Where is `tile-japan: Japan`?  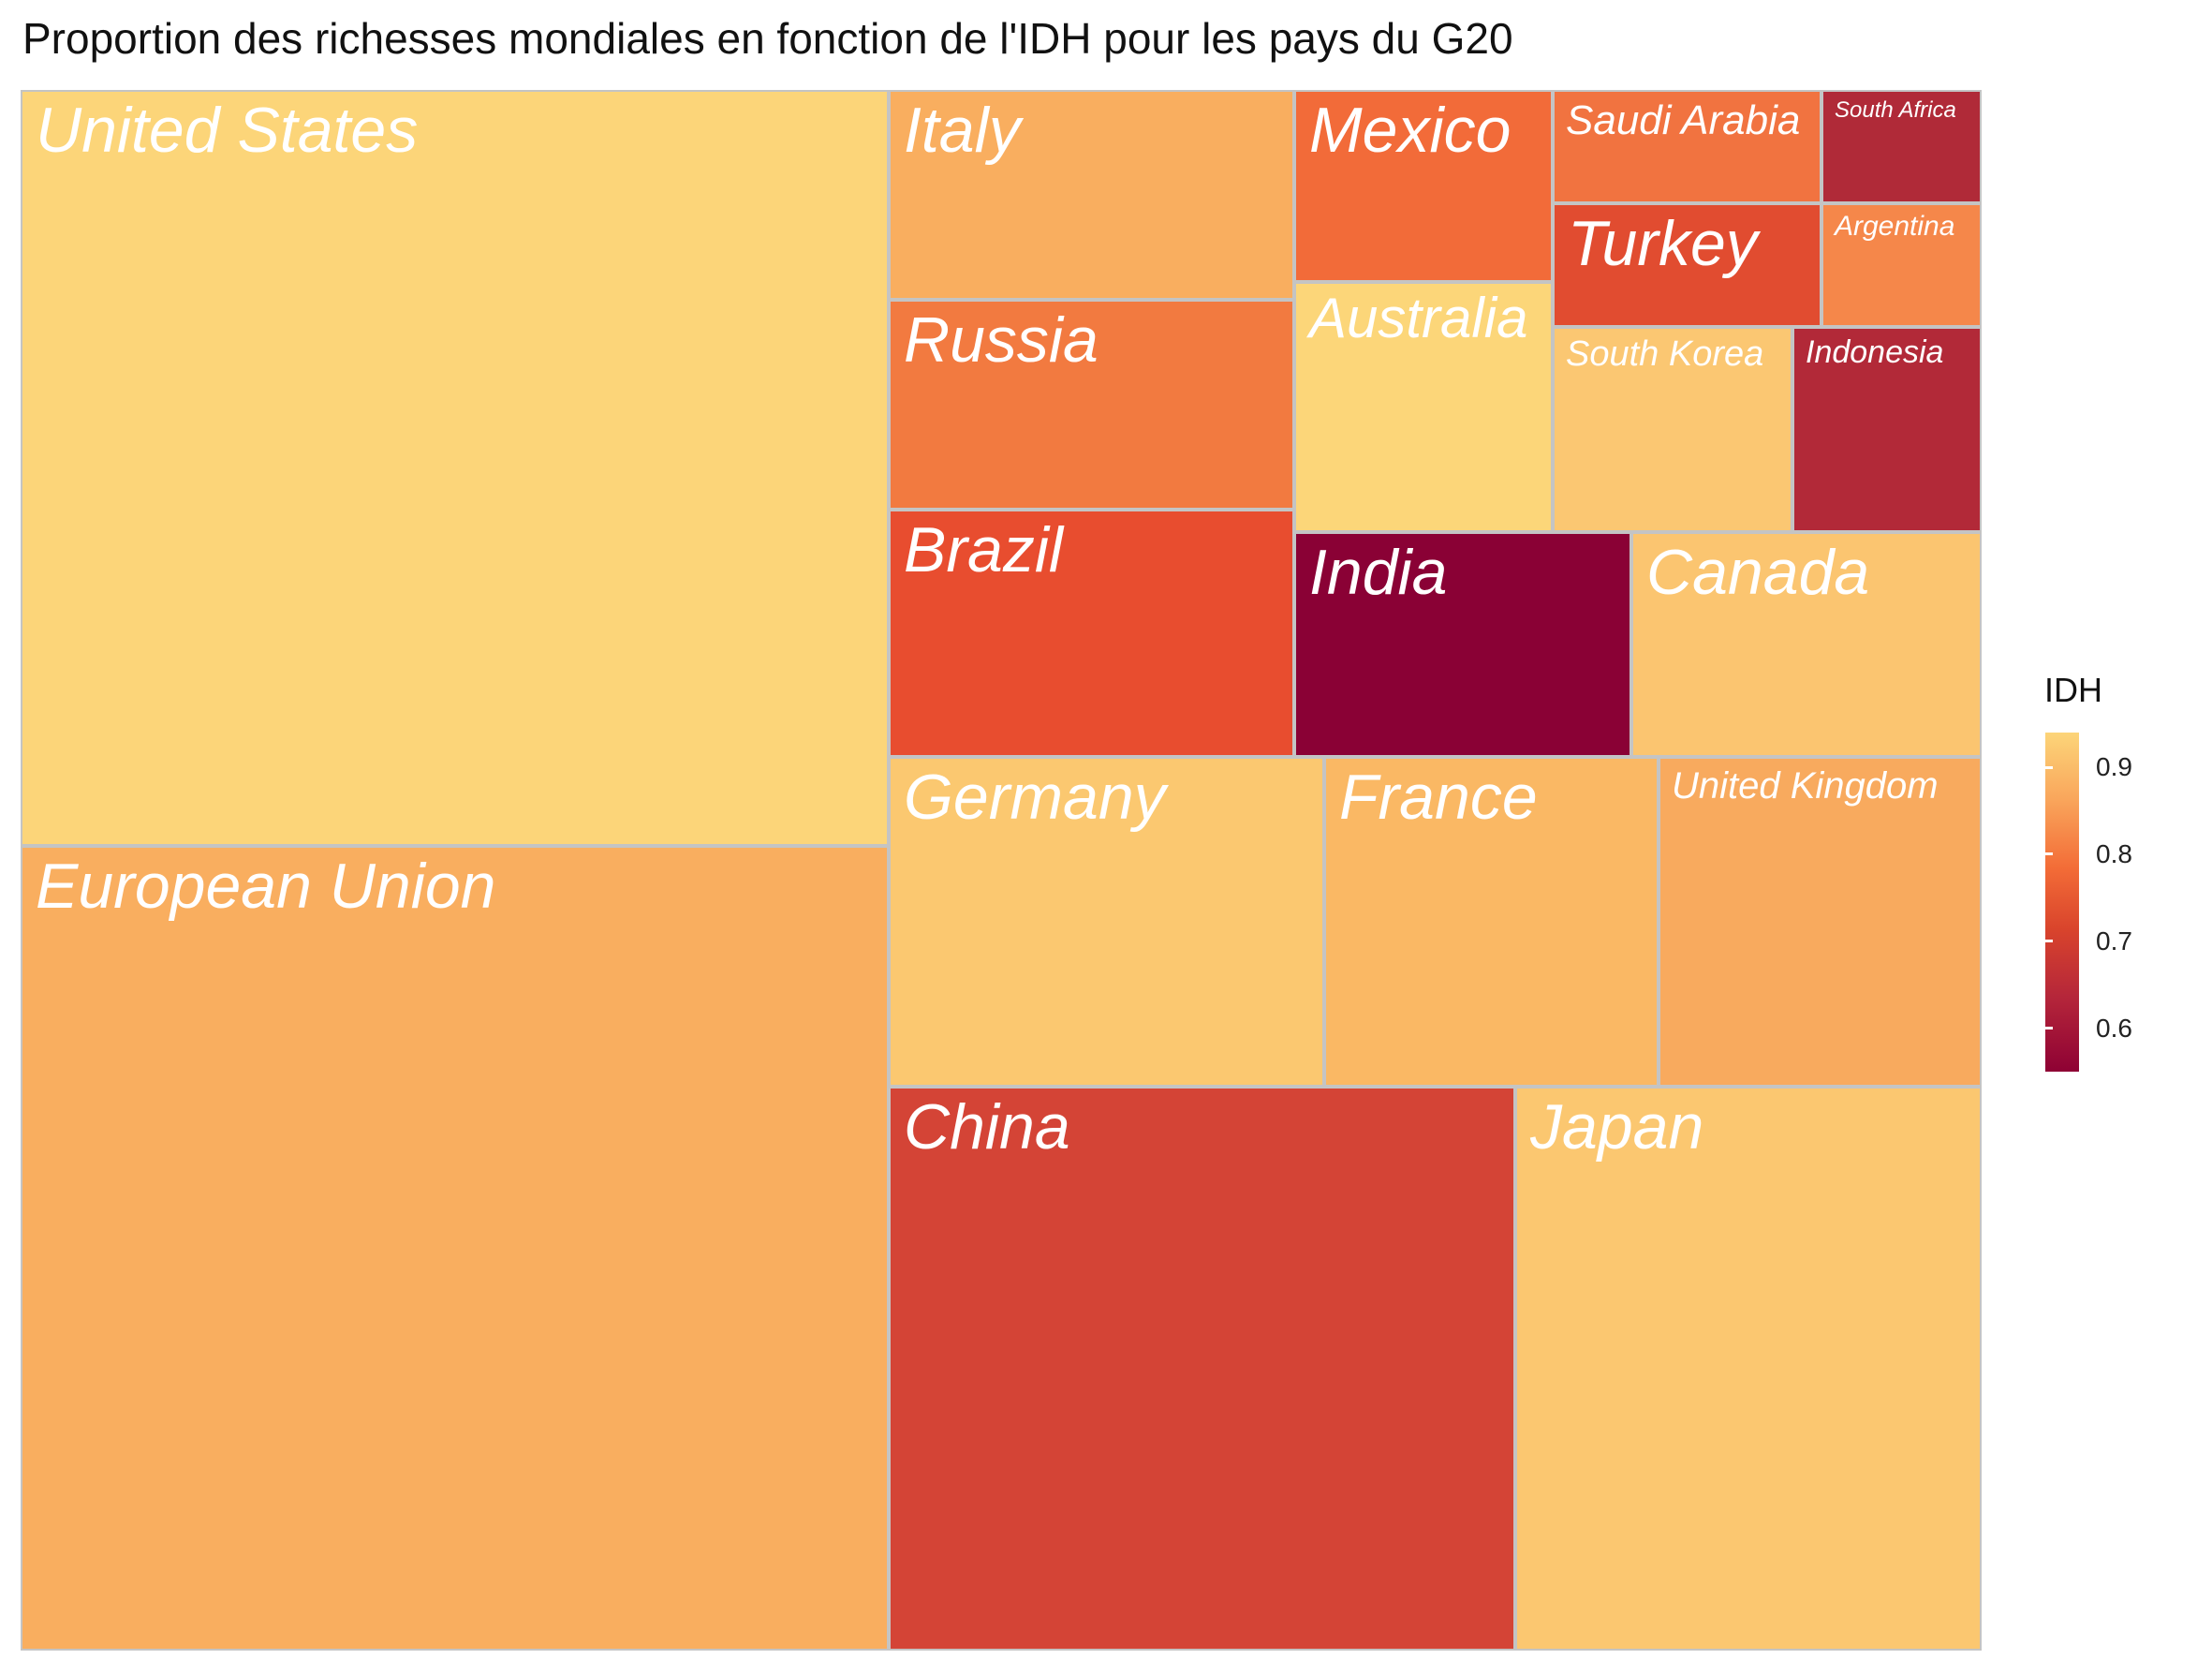 tile-japan: Japan is located at coordinates (1748, 1369).